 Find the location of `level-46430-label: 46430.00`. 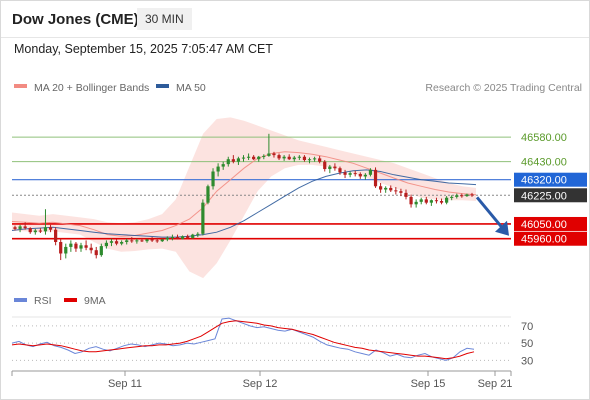

level-46430-label: 46430.00 is located at coordinates (544, 163).